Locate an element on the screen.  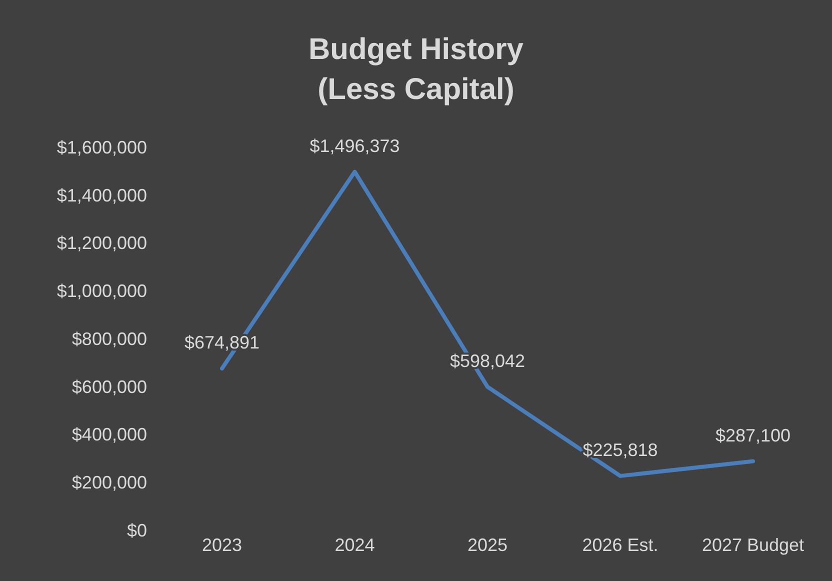
x-tick-label: 2025 is located at coordinates (487, 544).